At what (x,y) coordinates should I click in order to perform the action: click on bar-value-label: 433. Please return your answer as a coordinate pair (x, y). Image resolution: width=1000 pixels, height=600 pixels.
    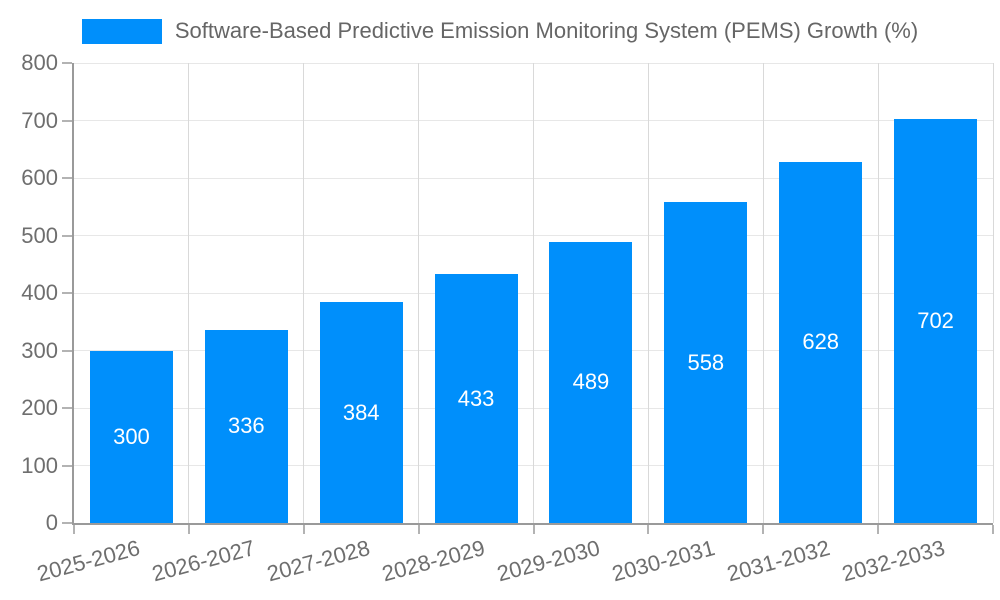
    Looking at the image, I should click on (476, 398).